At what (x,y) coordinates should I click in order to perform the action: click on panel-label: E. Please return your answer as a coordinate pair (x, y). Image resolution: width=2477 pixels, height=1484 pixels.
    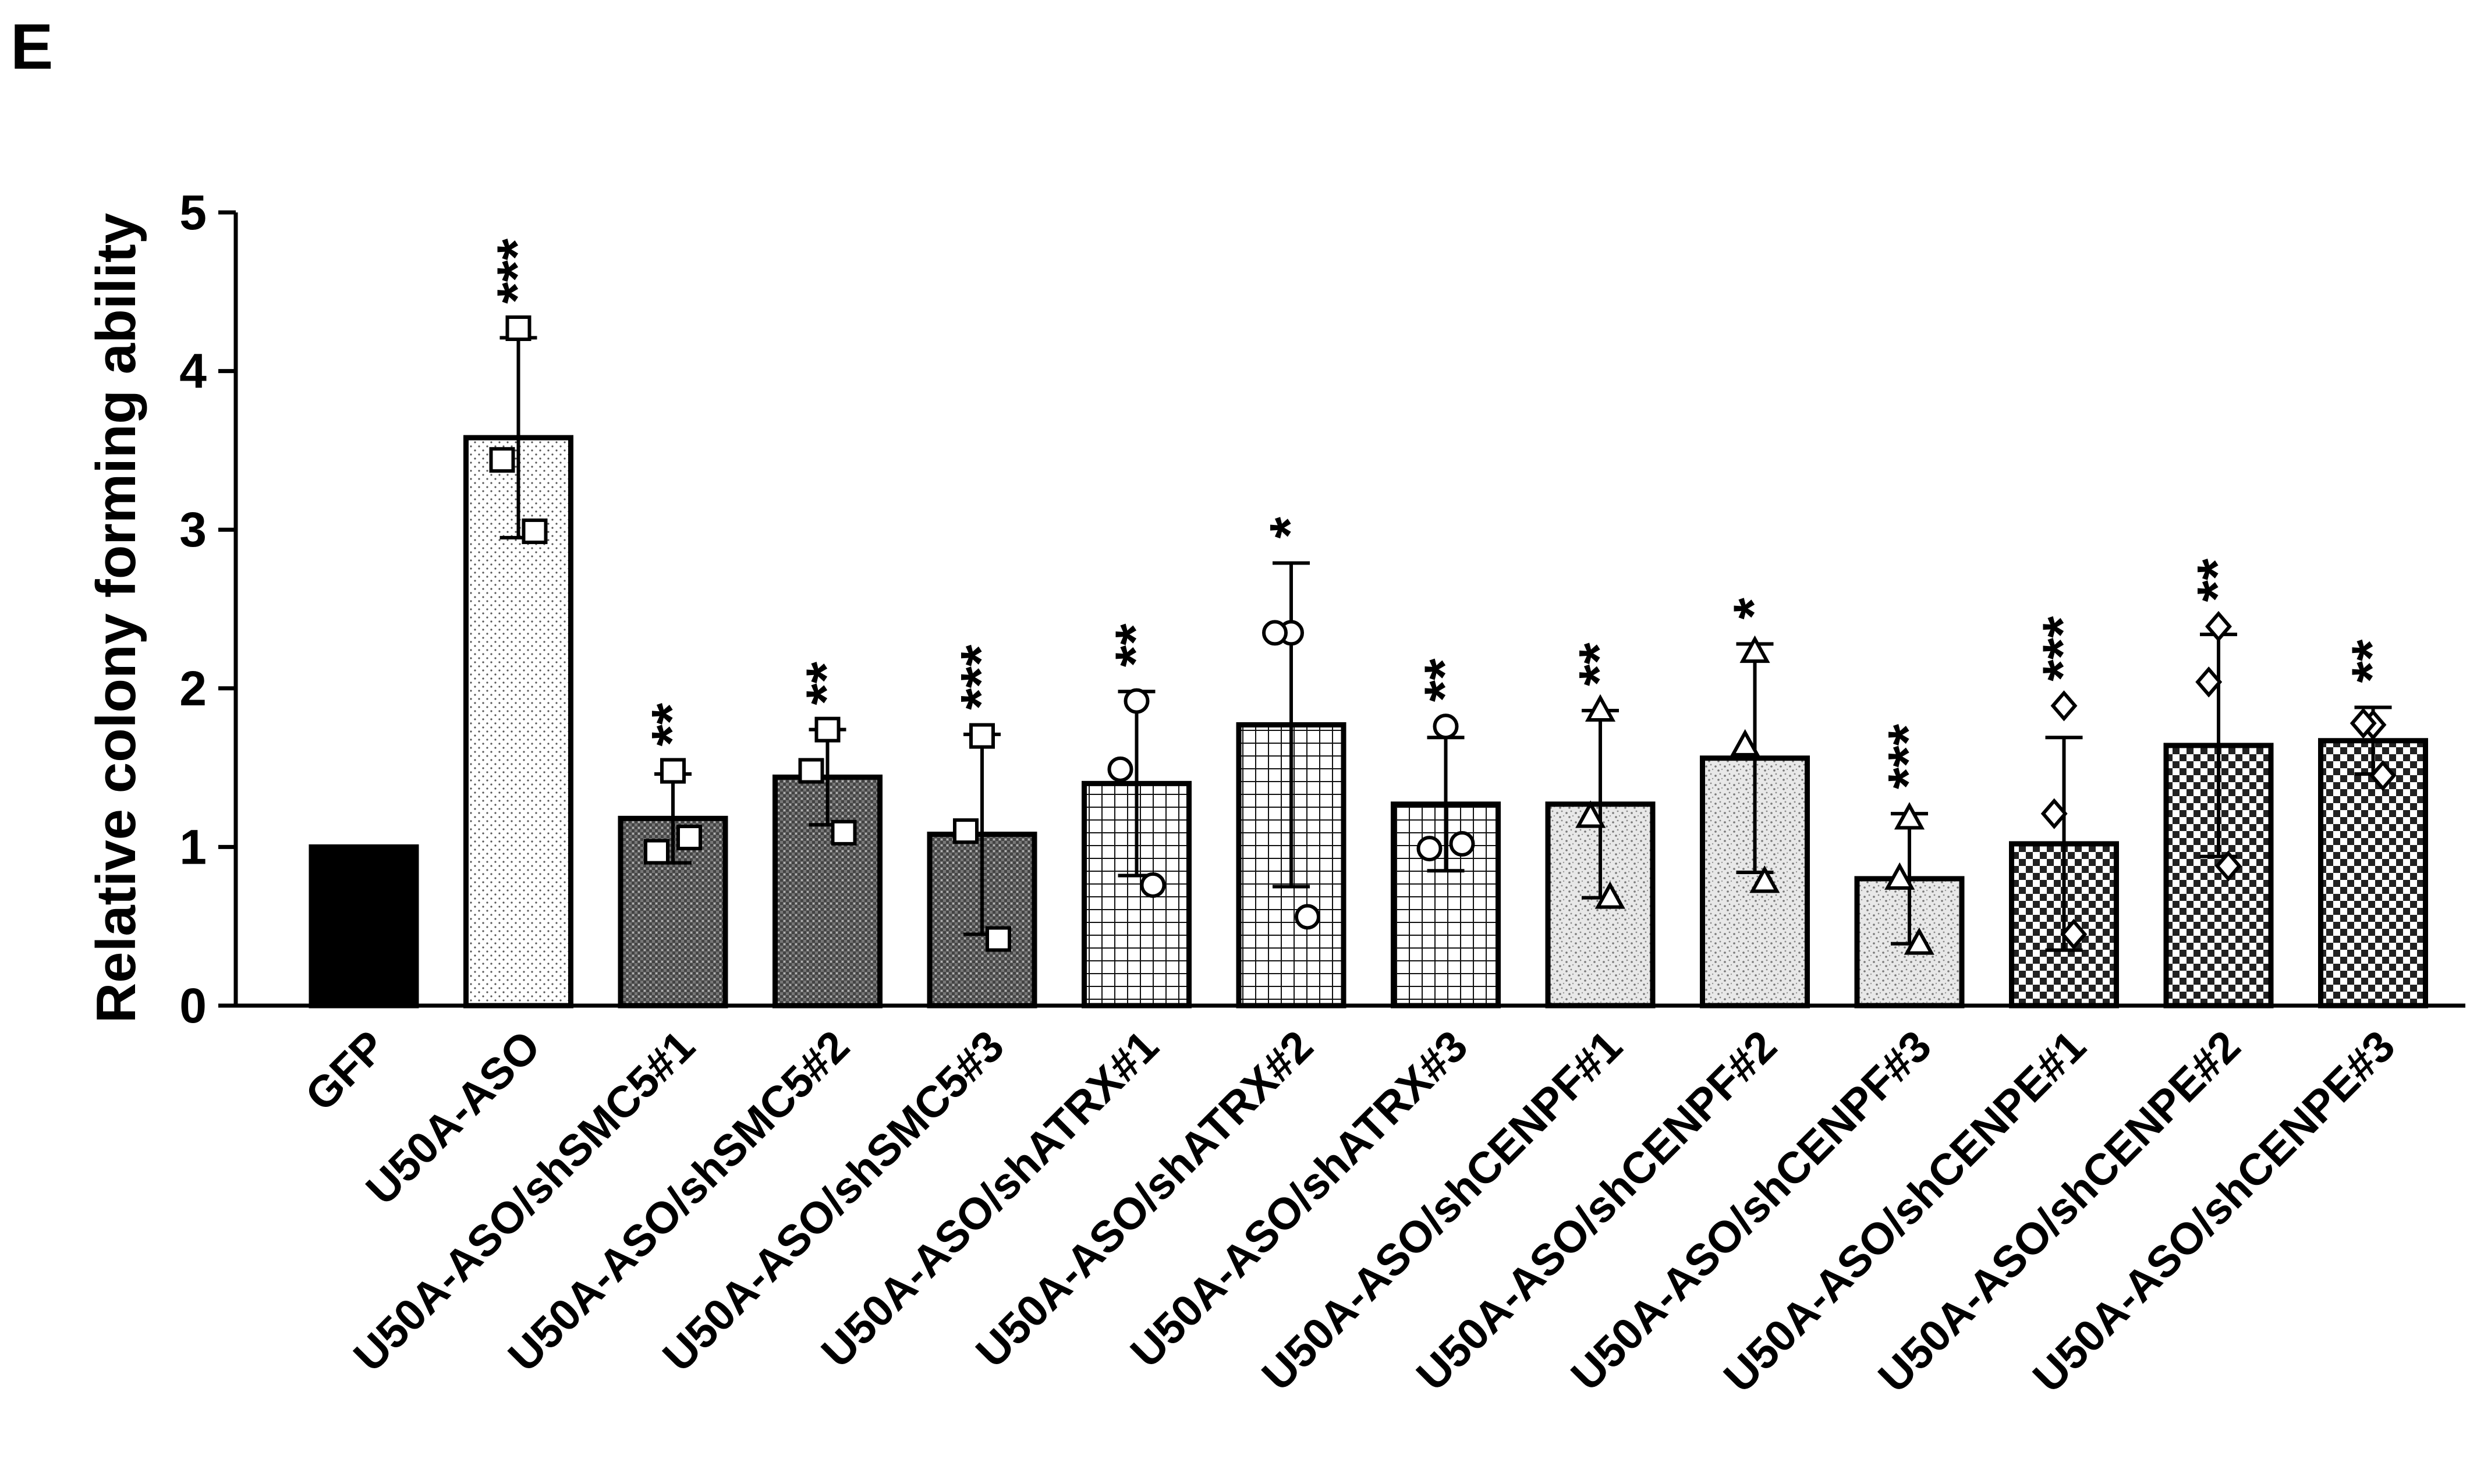
    Looking at the image, I should click on (32, 47).